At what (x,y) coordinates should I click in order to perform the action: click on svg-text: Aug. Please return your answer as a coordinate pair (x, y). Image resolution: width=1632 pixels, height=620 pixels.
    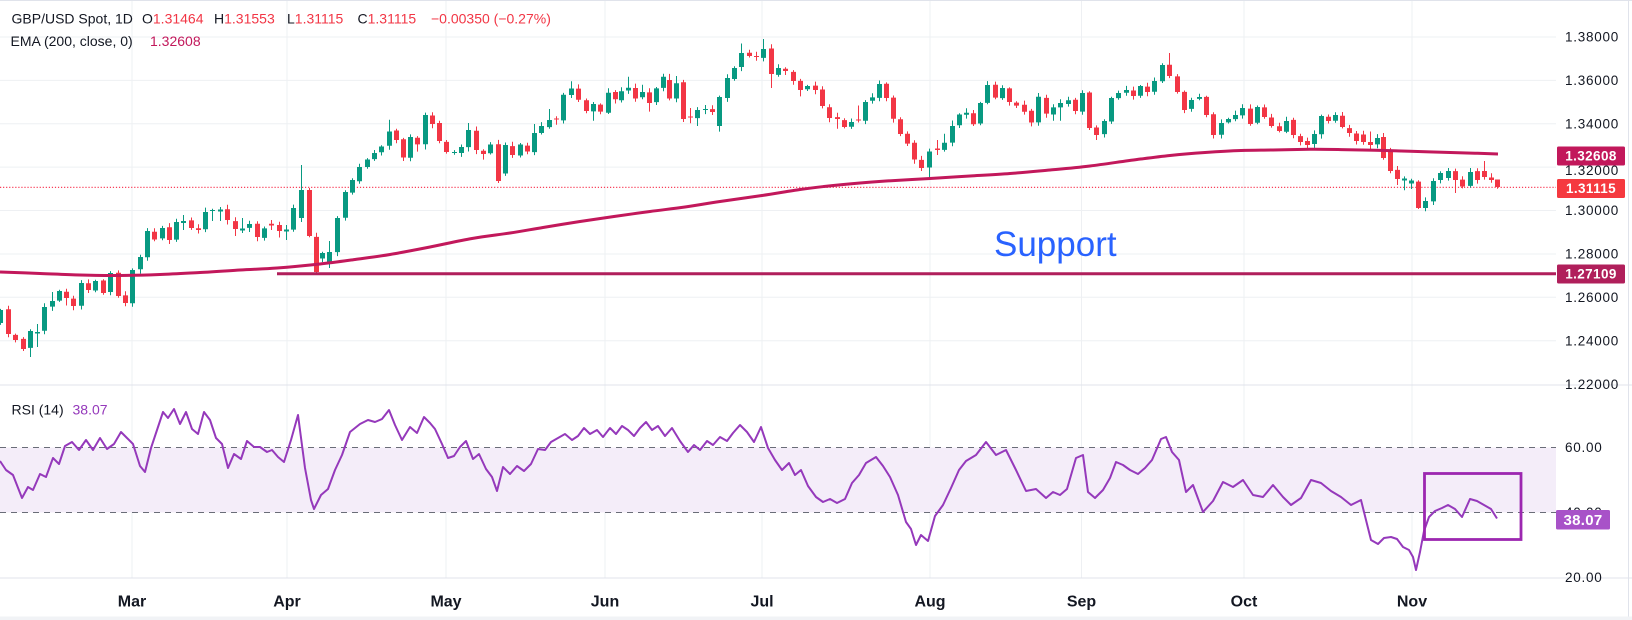
    Looking at the image, I should click on (929, 602).